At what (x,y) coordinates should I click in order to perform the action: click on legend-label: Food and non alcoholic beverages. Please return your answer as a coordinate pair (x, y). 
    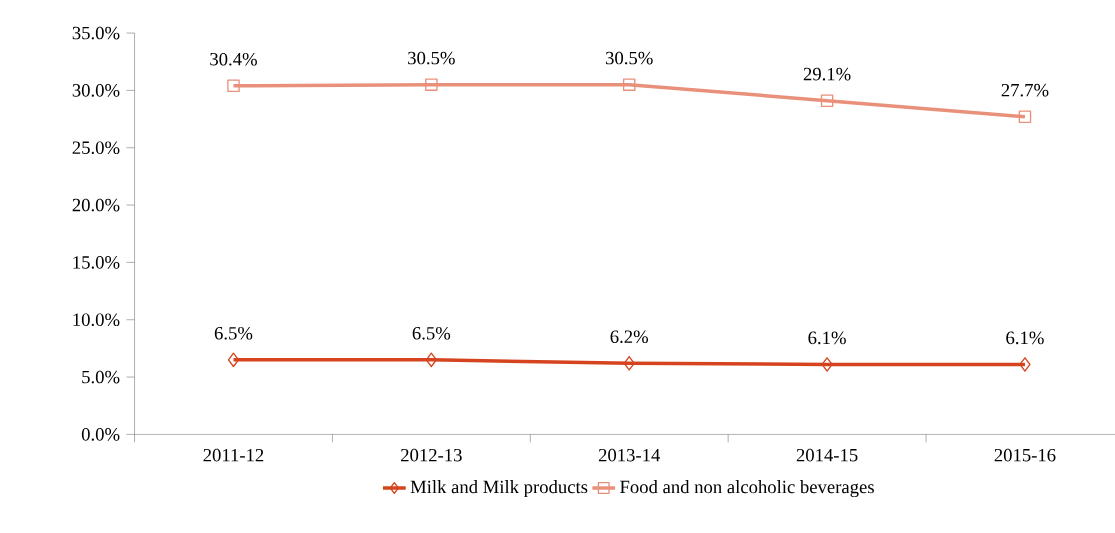
    Looking at the image, I should click on (747, 489).